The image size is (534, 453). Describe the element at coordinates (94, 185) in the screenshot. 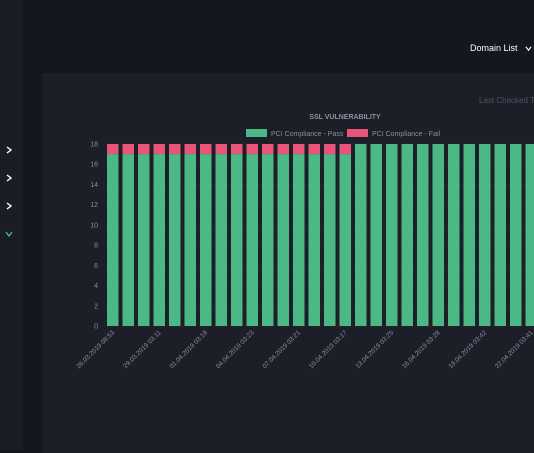

I see `y-tick-label: 14` at that location.